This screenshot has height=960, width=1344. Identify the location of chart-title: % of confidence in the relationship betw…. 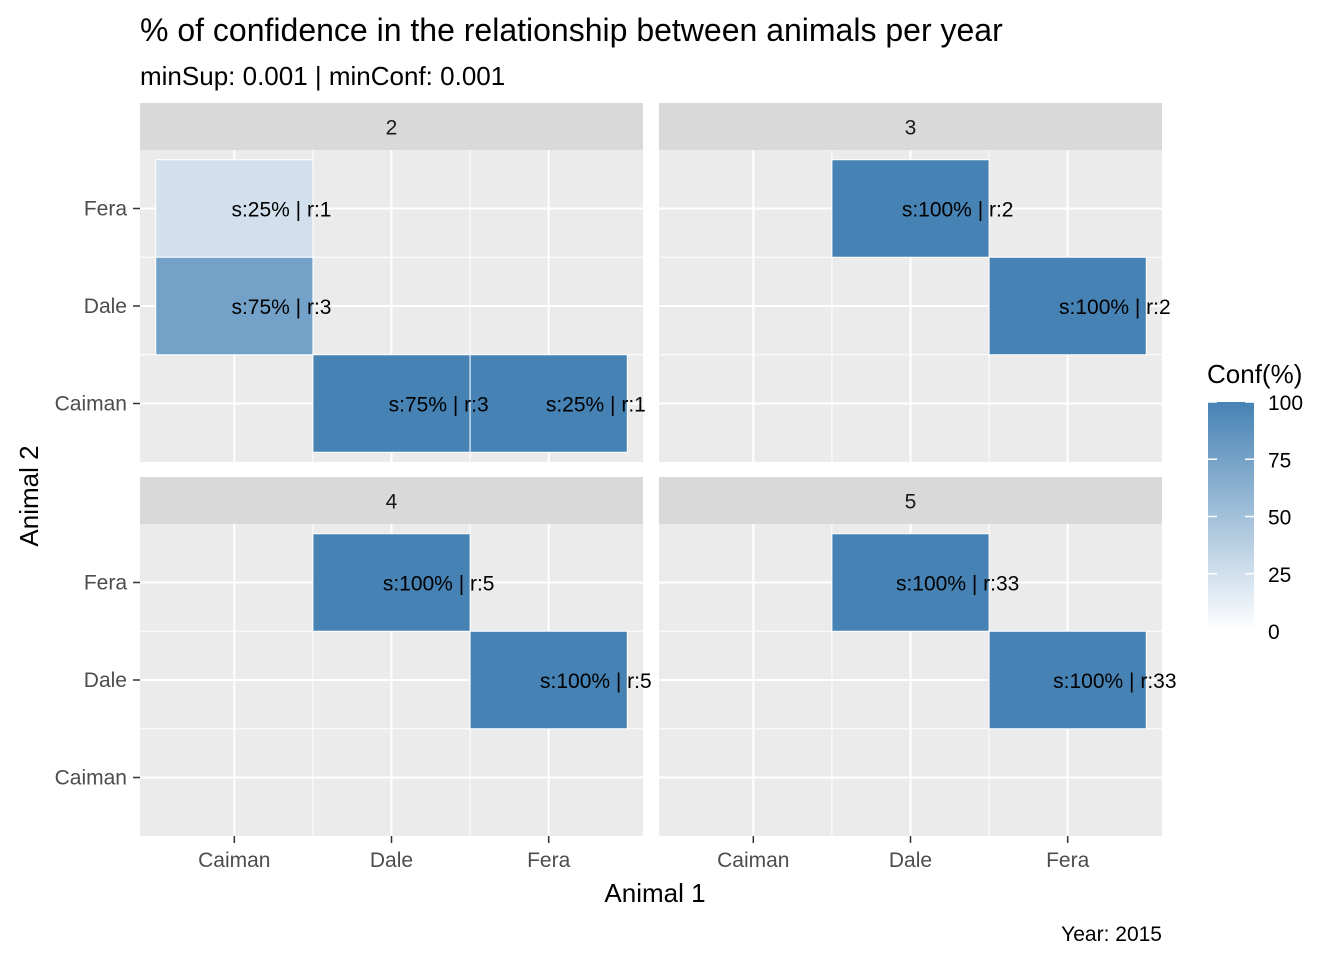
(571, 30).